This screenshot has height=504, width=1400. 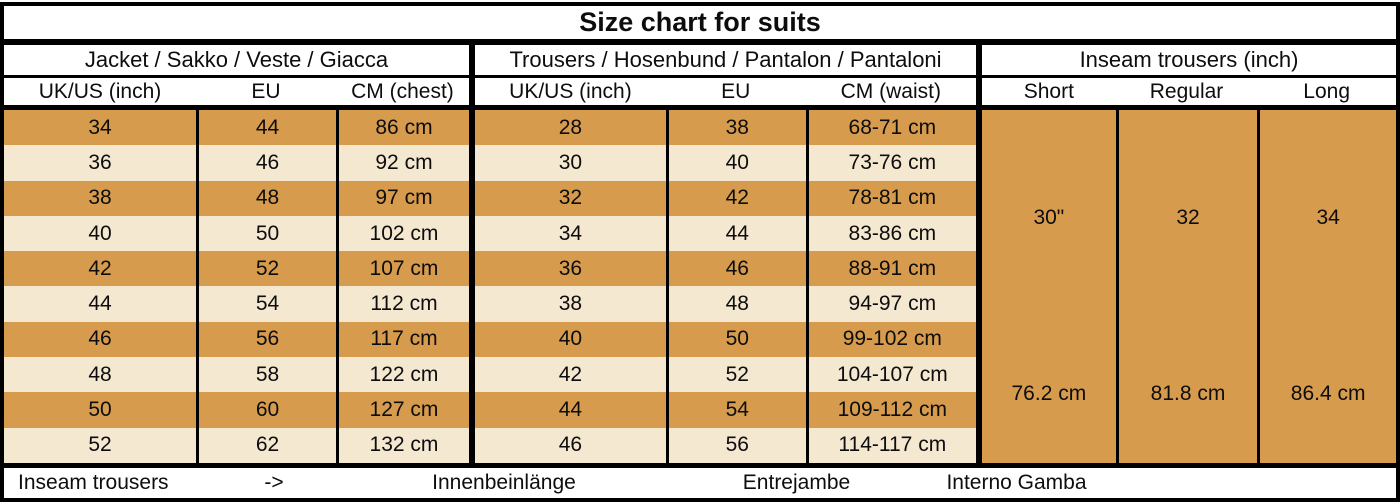 I want to click on table-row: 36 46 88-91 cm, so click(x=725, y=269).